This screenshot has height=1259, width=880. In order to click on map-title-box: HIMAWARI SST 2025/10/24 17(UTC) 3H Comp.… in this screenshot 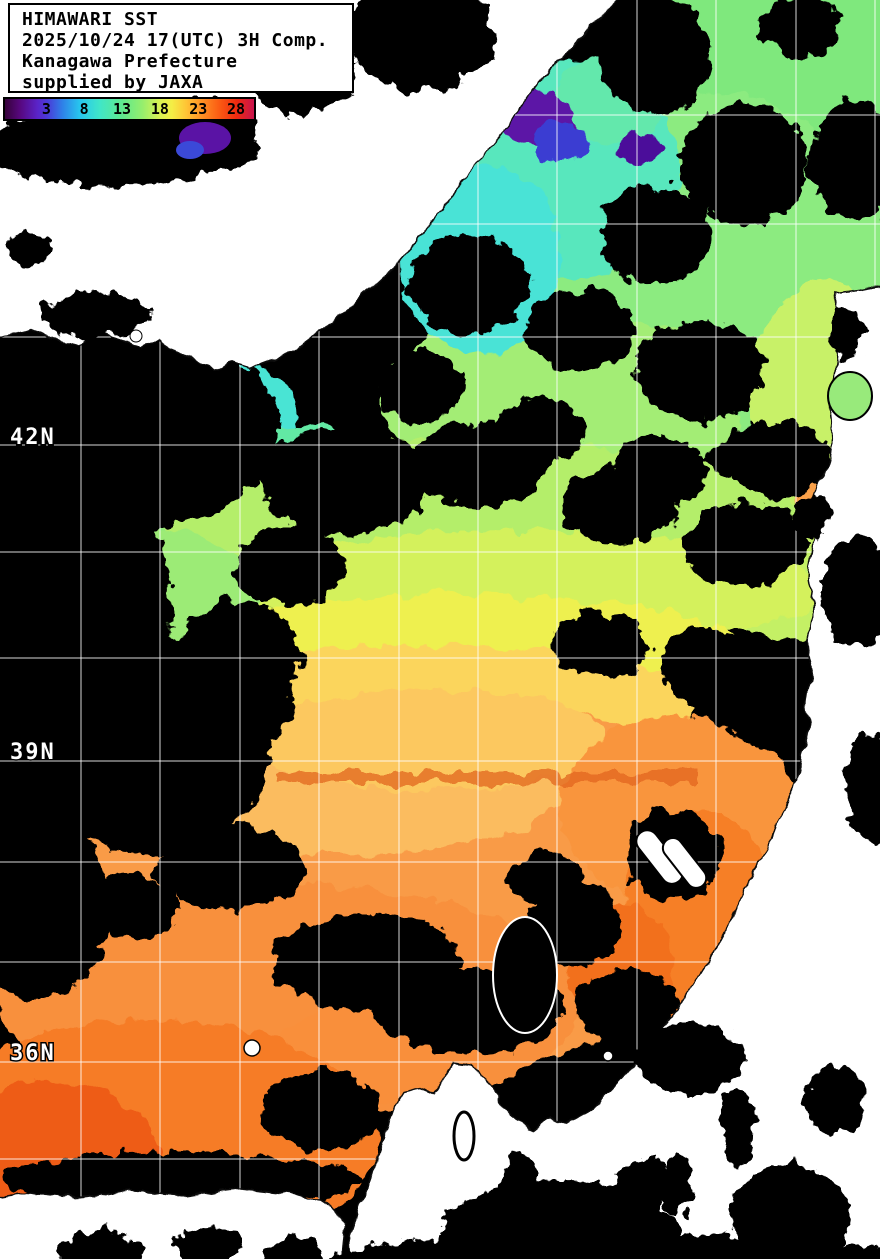, I will do `click(181, 48)`.